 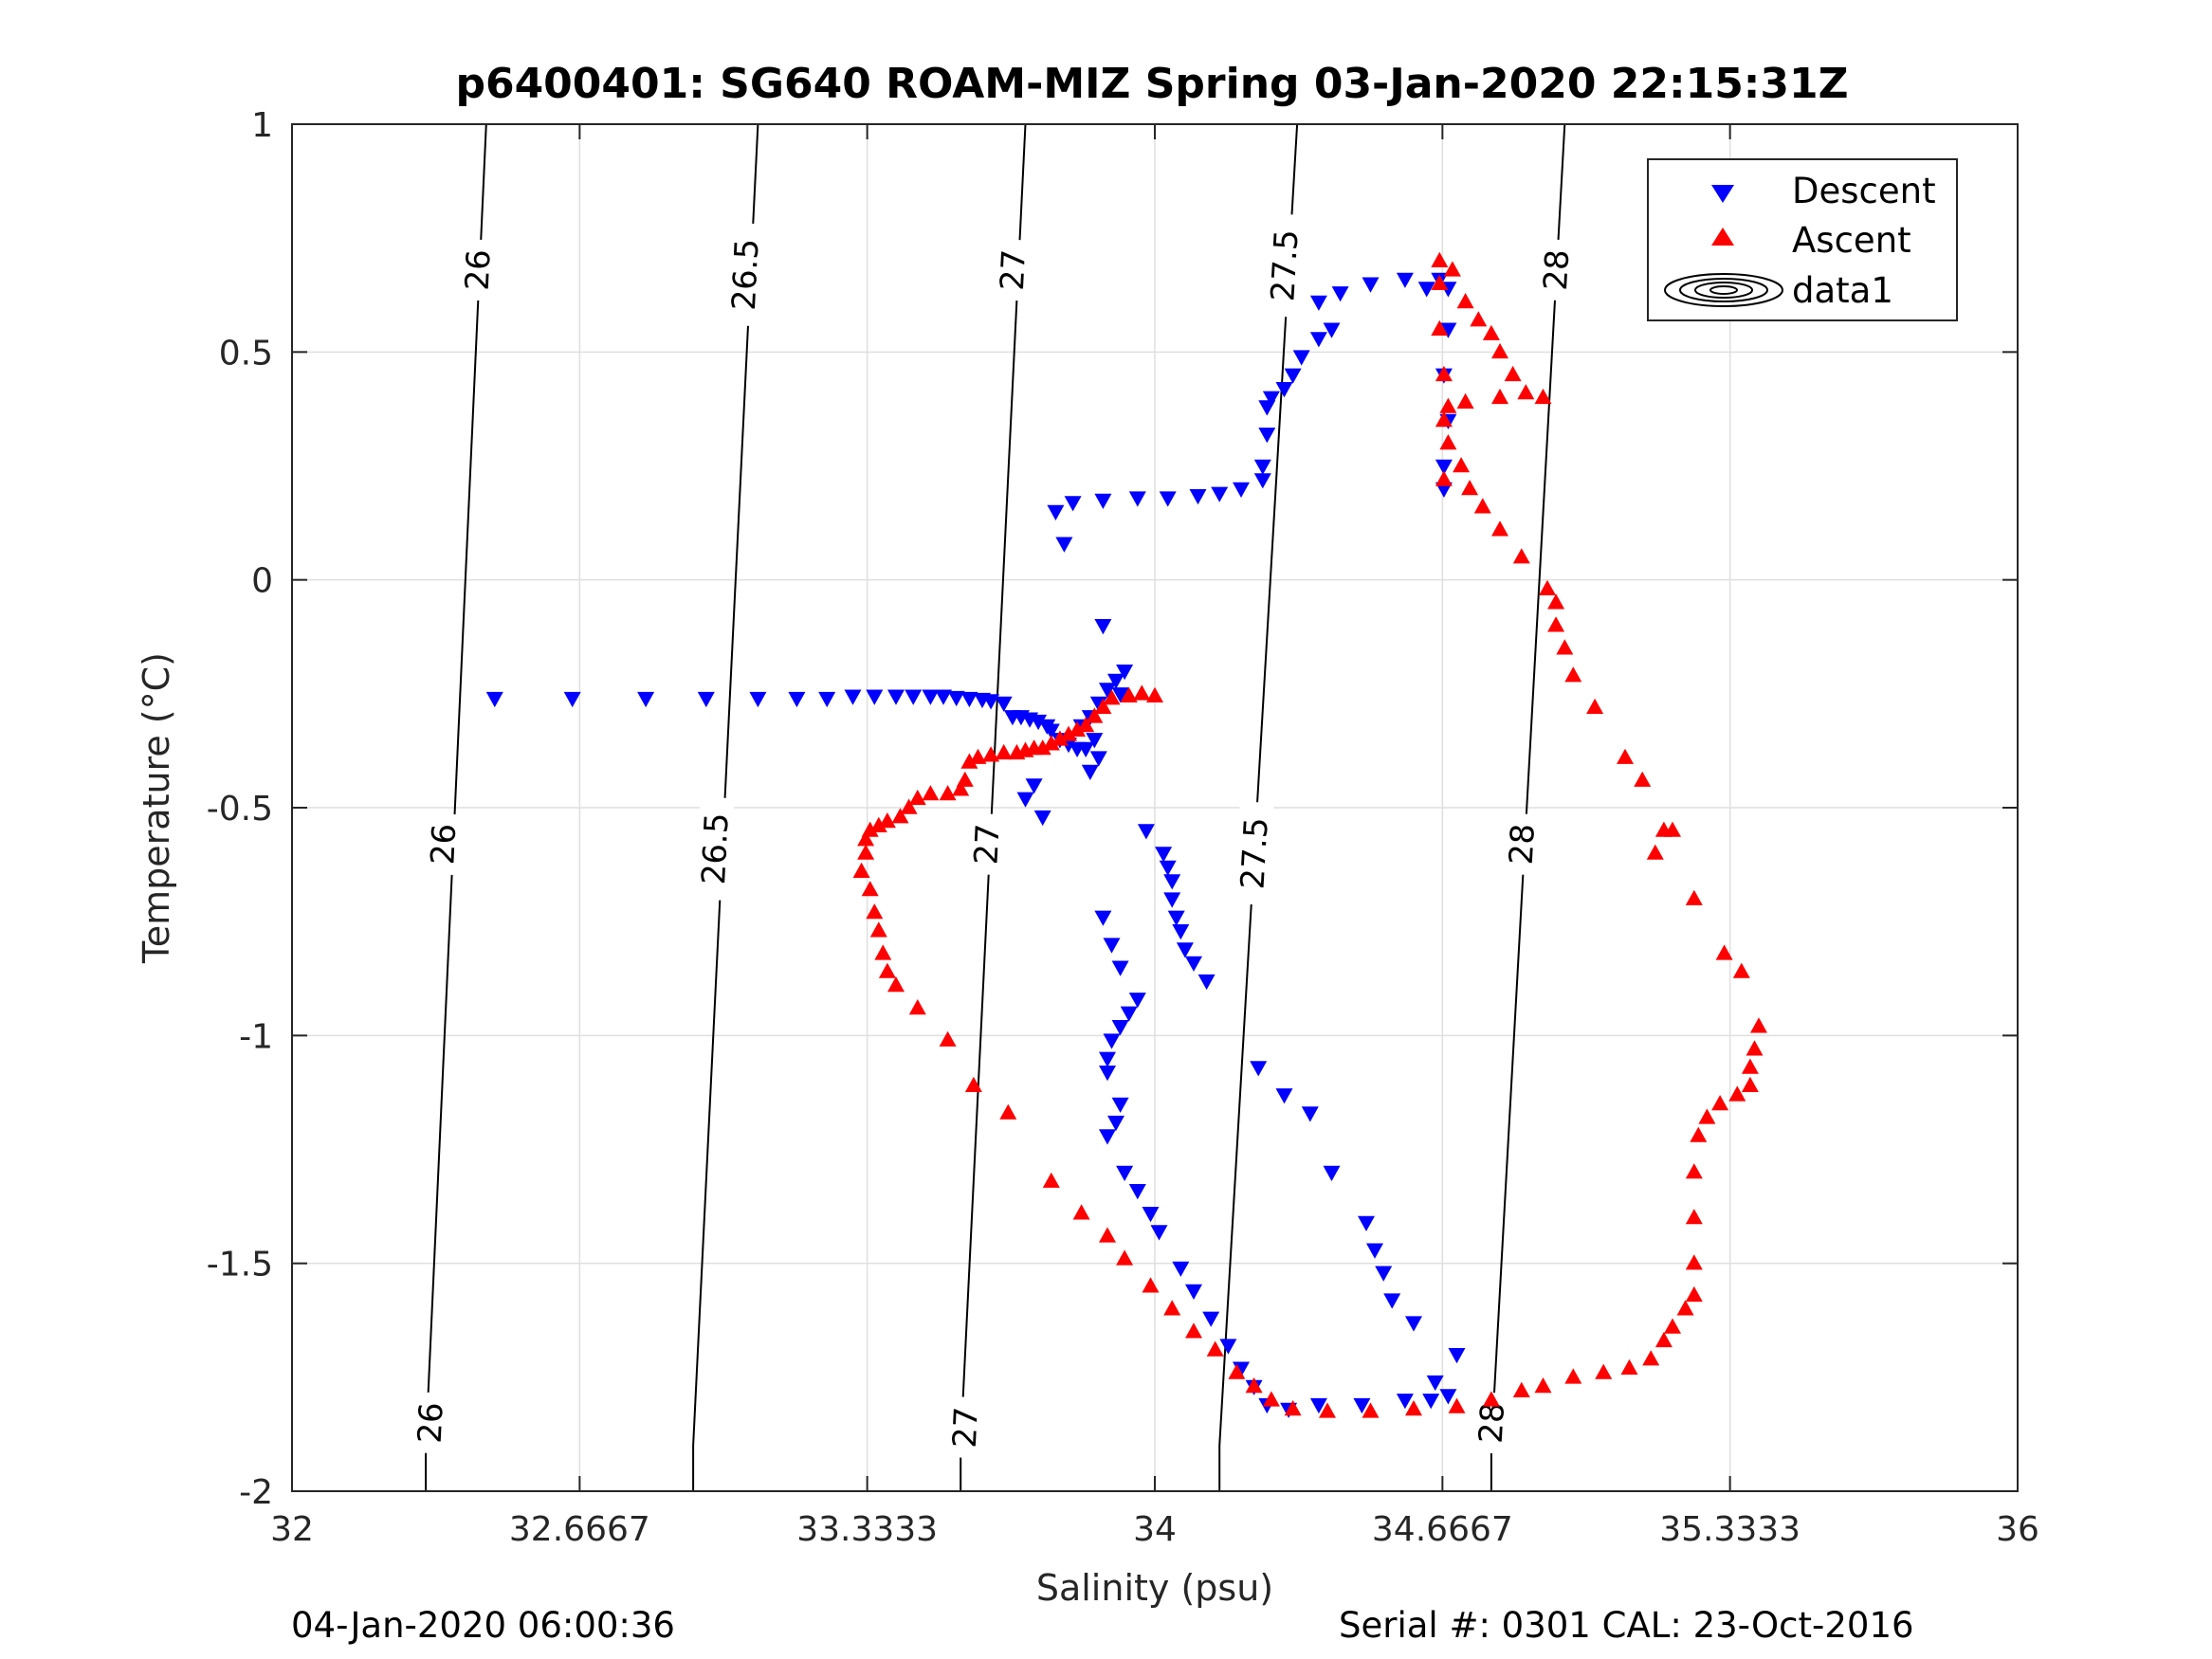 I want to click on x-tick-label: 34, so click(x=1155, y=1529).